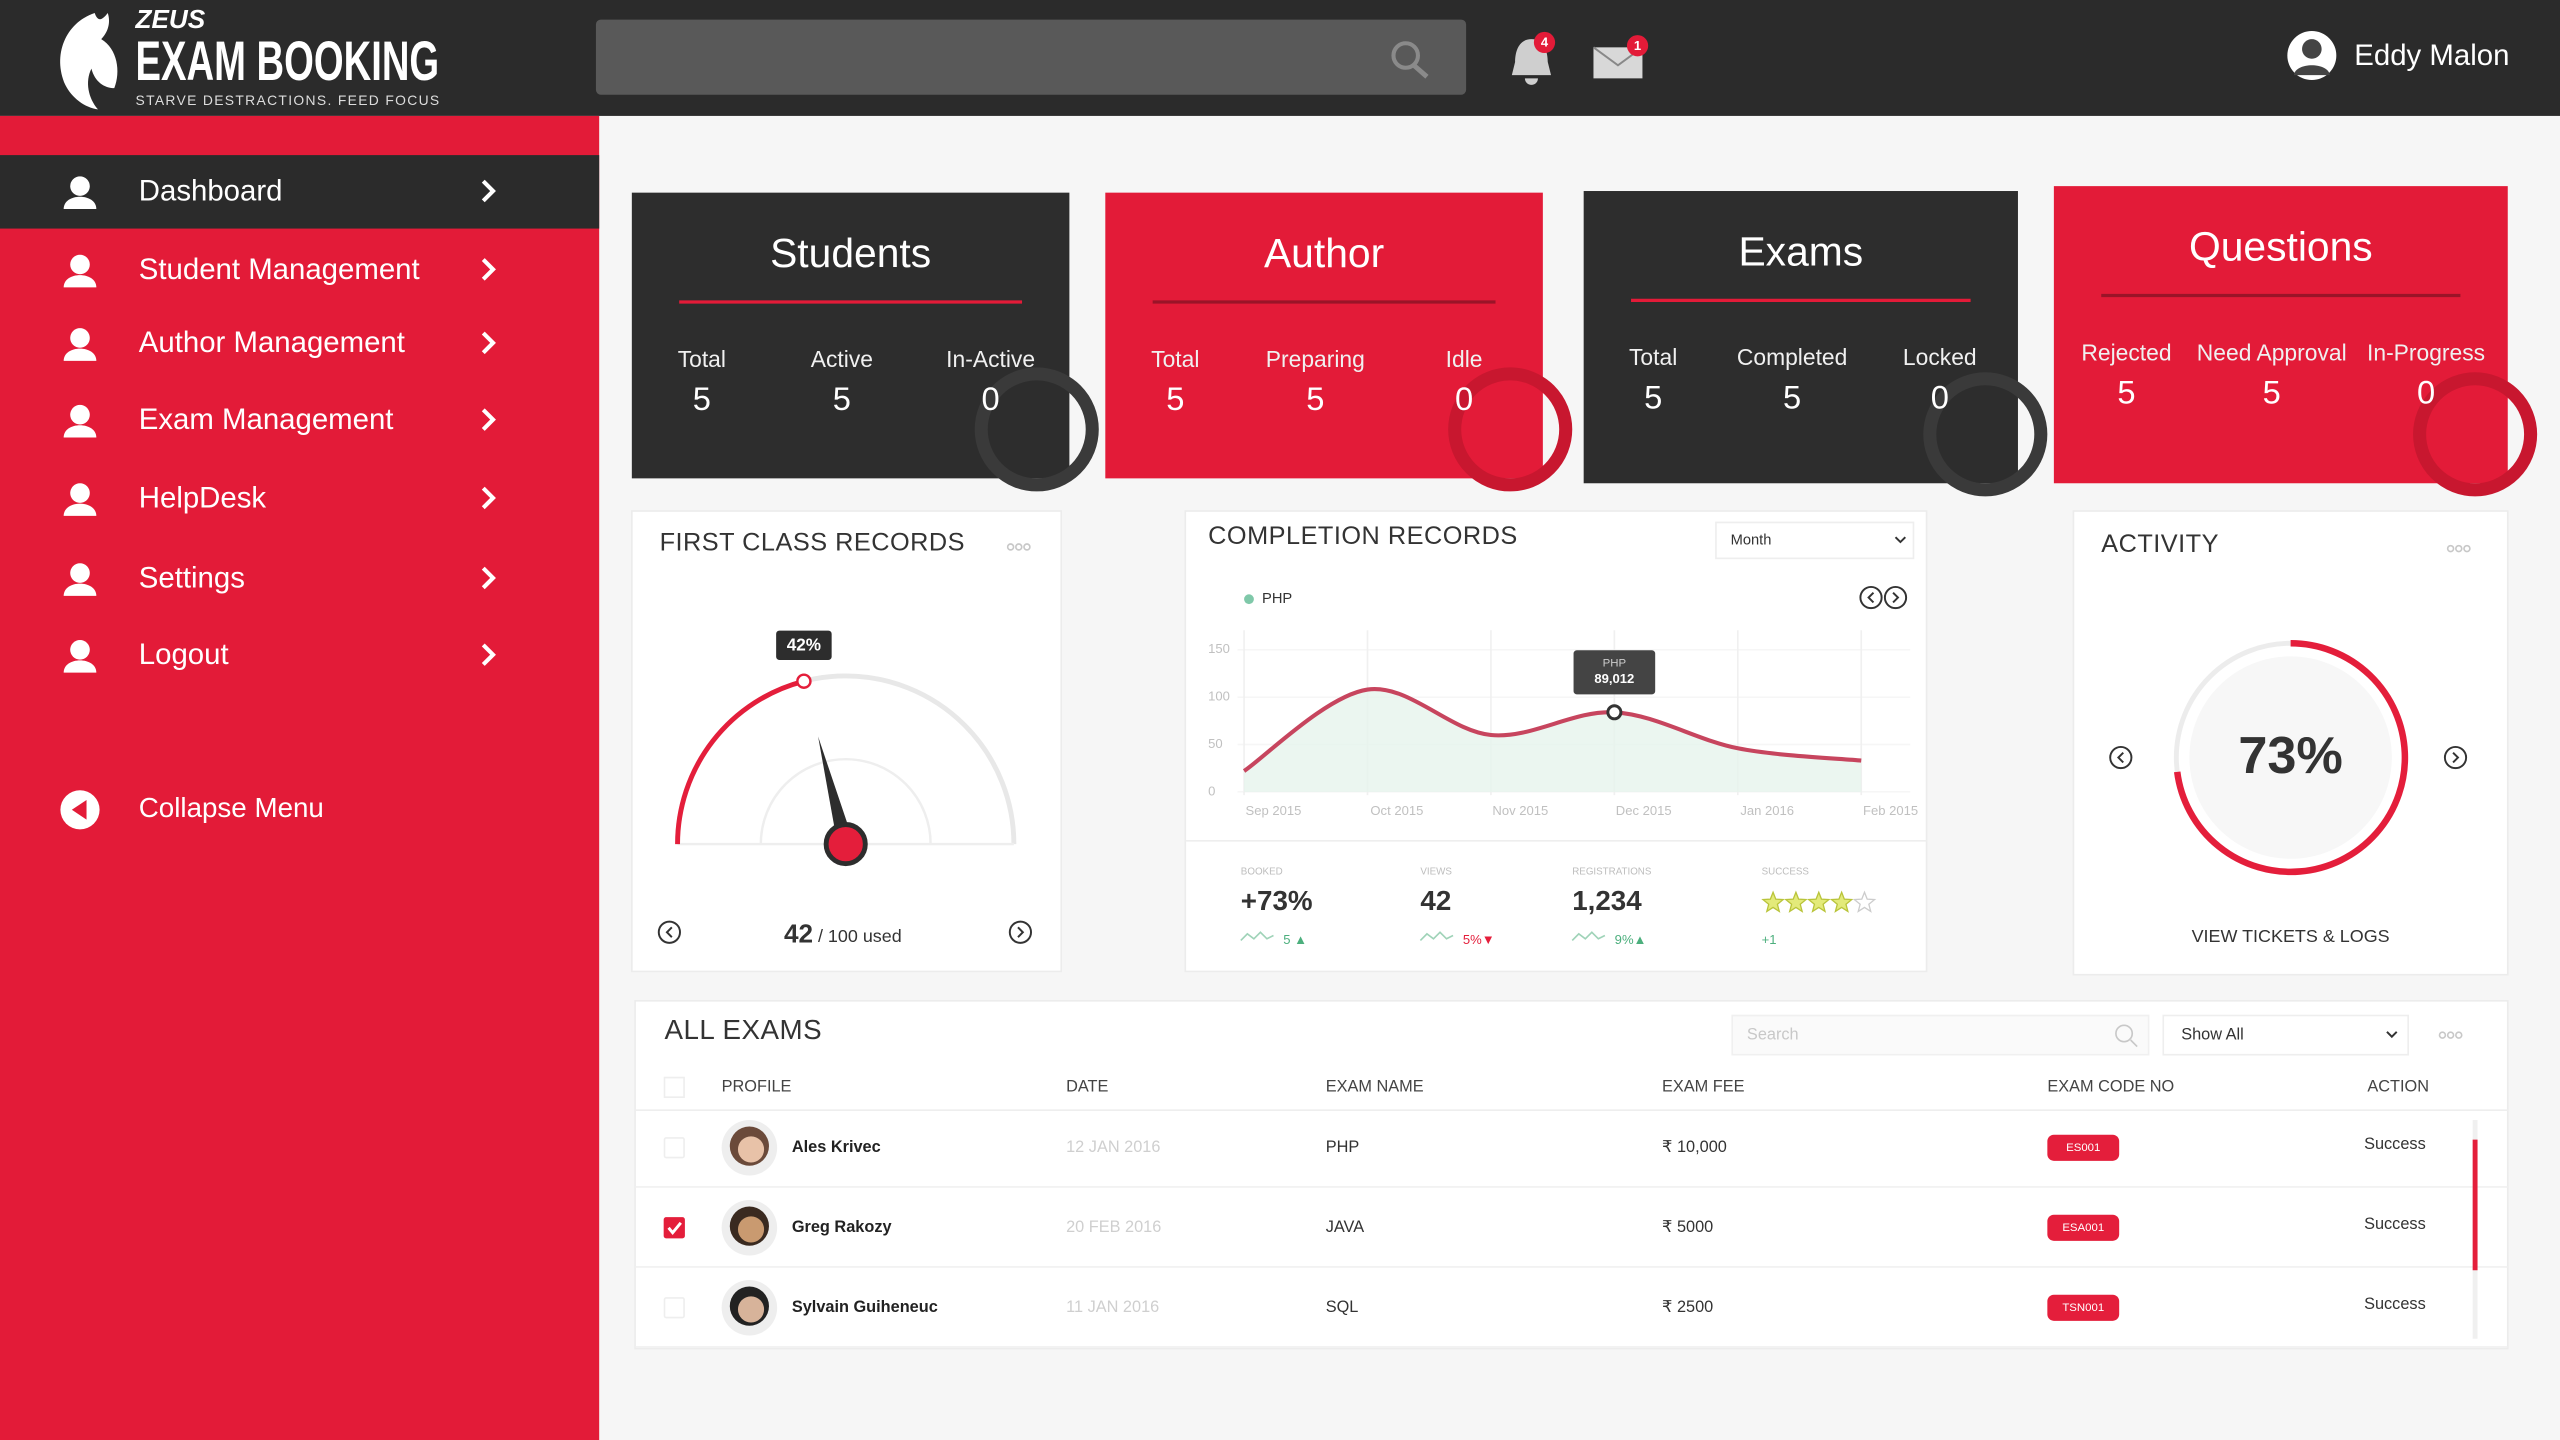 Image resolution: width=2560 pixels, height=1440 pixels. I want to click on menu-item: Exam Management, so click(266, 419).